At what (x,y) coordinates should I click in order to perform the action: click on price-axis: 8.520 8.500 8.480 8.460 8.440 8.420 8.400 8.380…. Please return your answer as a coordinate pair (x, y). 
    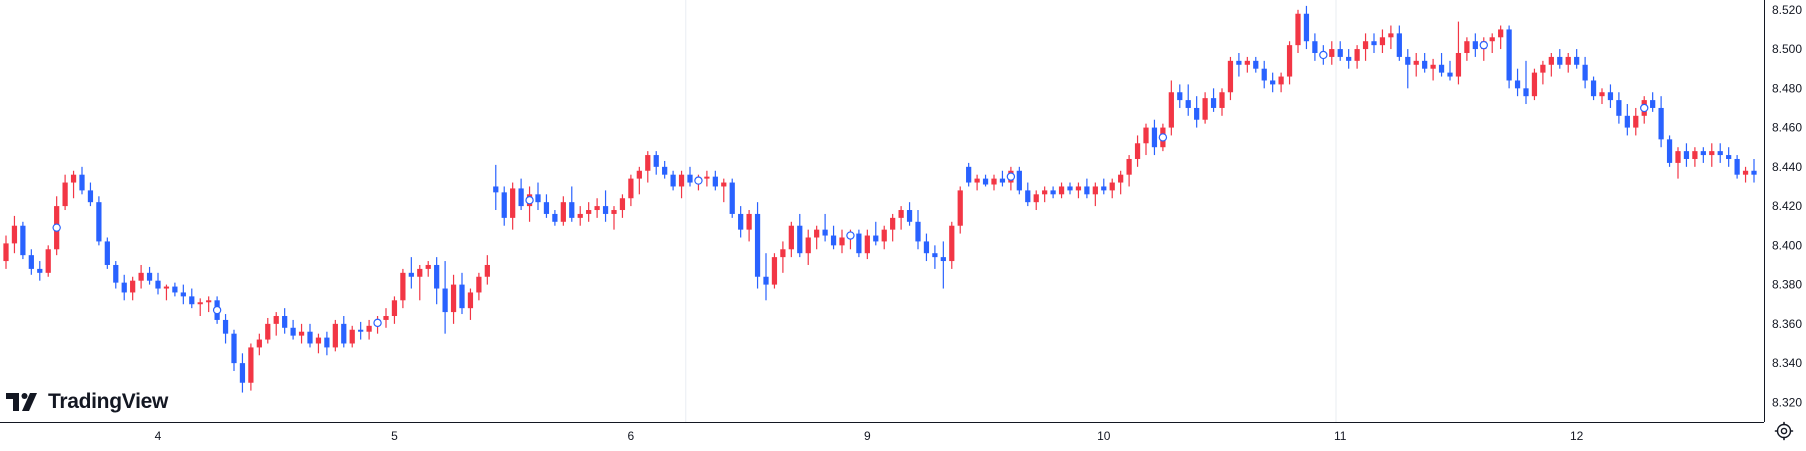
    Looking at the image, I should click on (1783, 211).